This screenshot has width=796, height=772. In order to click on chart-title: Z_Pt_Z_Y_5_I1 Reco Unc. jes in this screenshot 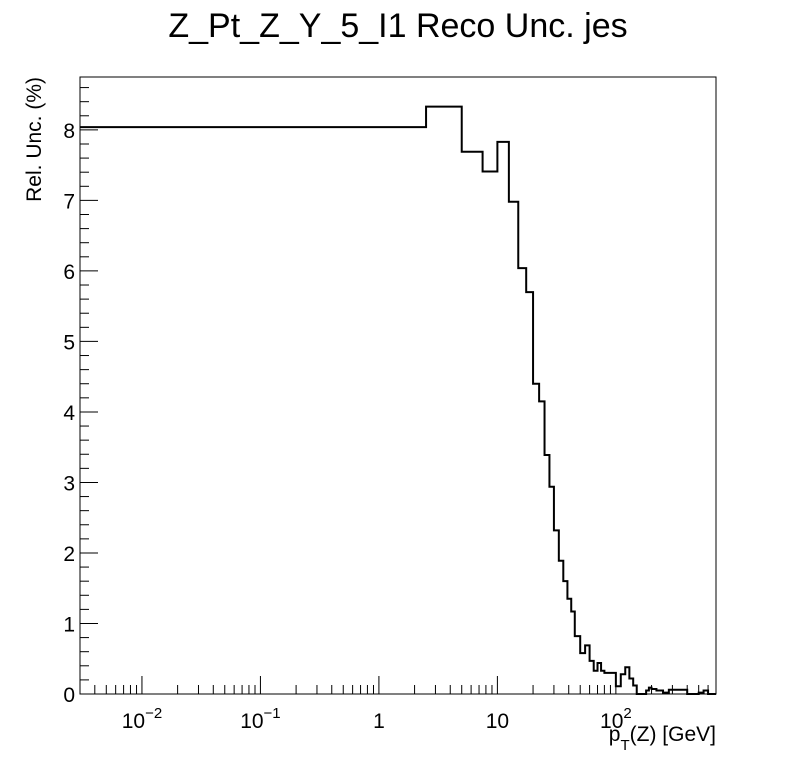, I will do `click(397, 26)`.